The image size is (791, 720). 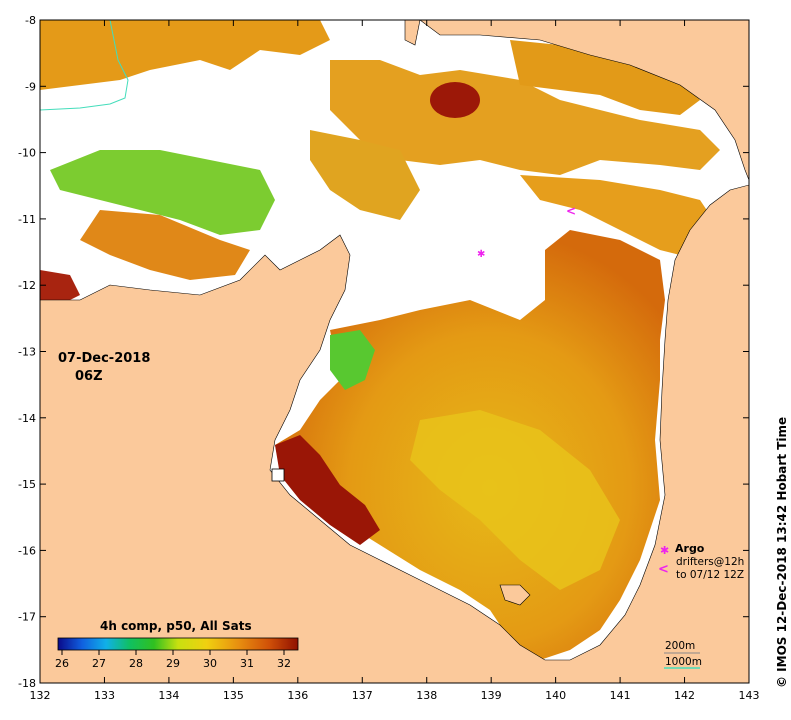 What do you see at coordinates (27, 484) in the screenshot?
I see `y-tick-label: -15` at bounding box center [27, 484].